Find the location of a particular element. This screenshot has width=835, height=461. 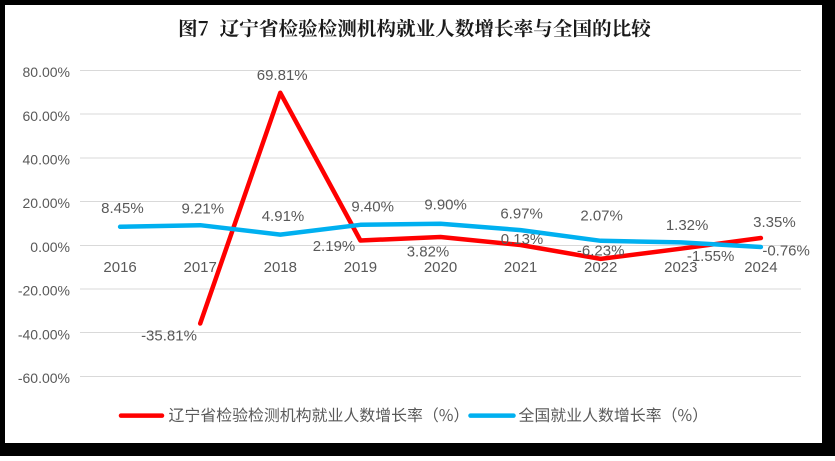

svg-text: 9.90% is located at coordinates (445, 204).